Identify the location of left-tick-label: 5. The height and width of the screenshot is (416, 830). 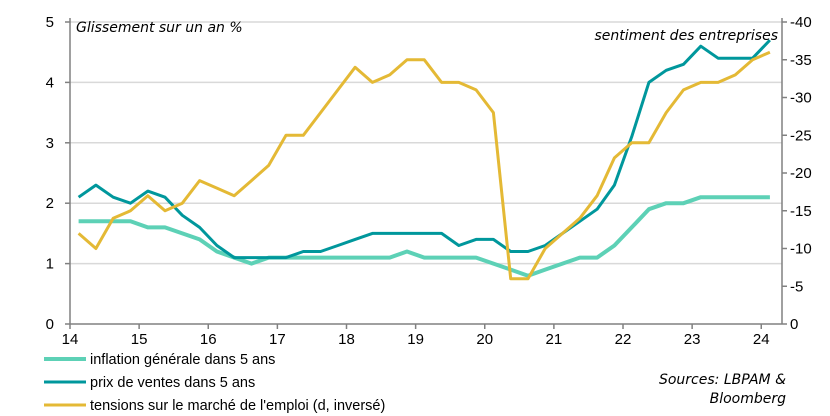
(50, 22).